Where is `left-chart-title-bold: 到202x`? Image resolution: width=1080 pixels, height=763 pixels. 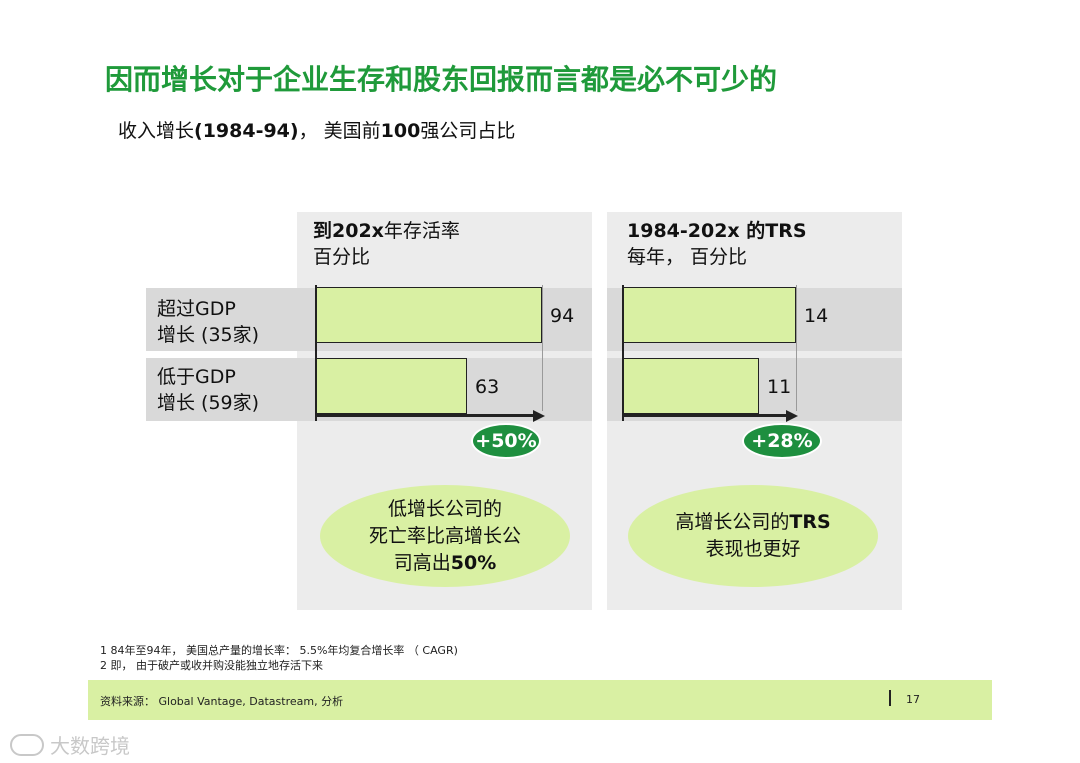
left-chart-title-bold: 到202x is located at coordinates (348, 231).